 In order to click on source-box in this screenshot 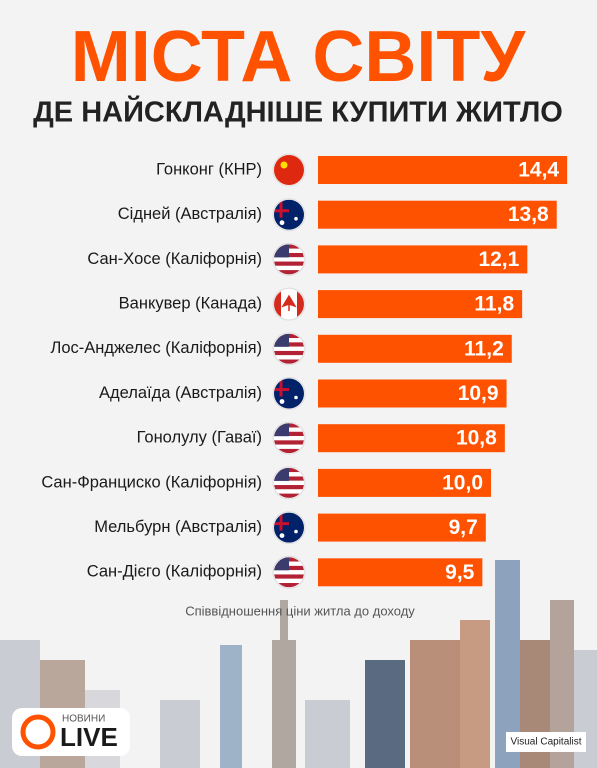, I will do `click(546, 742)`.